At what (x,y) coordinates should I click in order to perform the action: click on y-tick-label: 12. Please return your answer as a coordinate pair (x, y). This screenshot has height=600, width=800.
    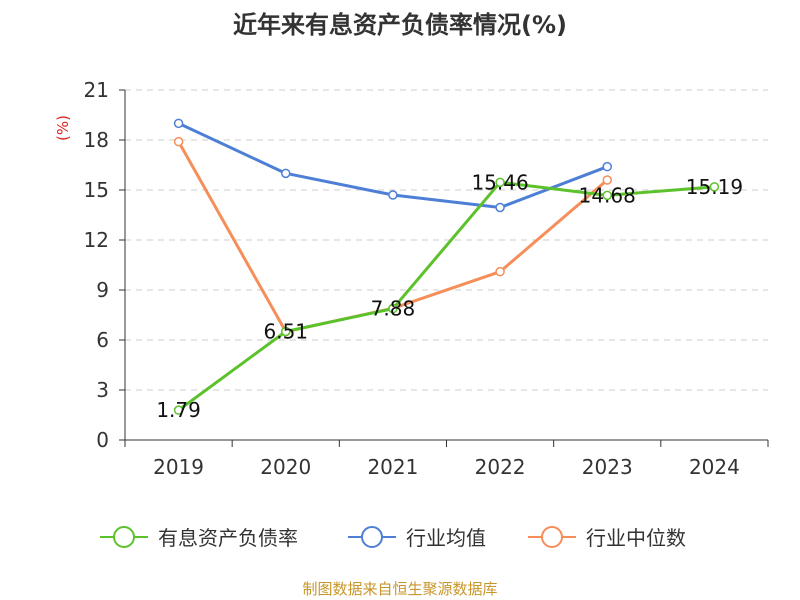
    Looking at the image, I should click on (96, 240).